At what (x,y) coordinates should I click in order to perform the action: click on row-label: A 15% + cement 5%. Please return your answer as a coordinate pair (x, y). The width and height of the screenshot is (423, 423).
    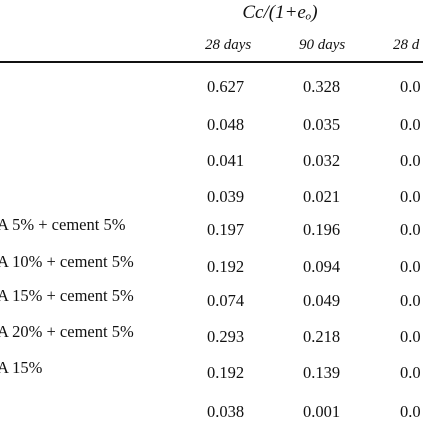
    Looking at the image, I should click on (67, 295).